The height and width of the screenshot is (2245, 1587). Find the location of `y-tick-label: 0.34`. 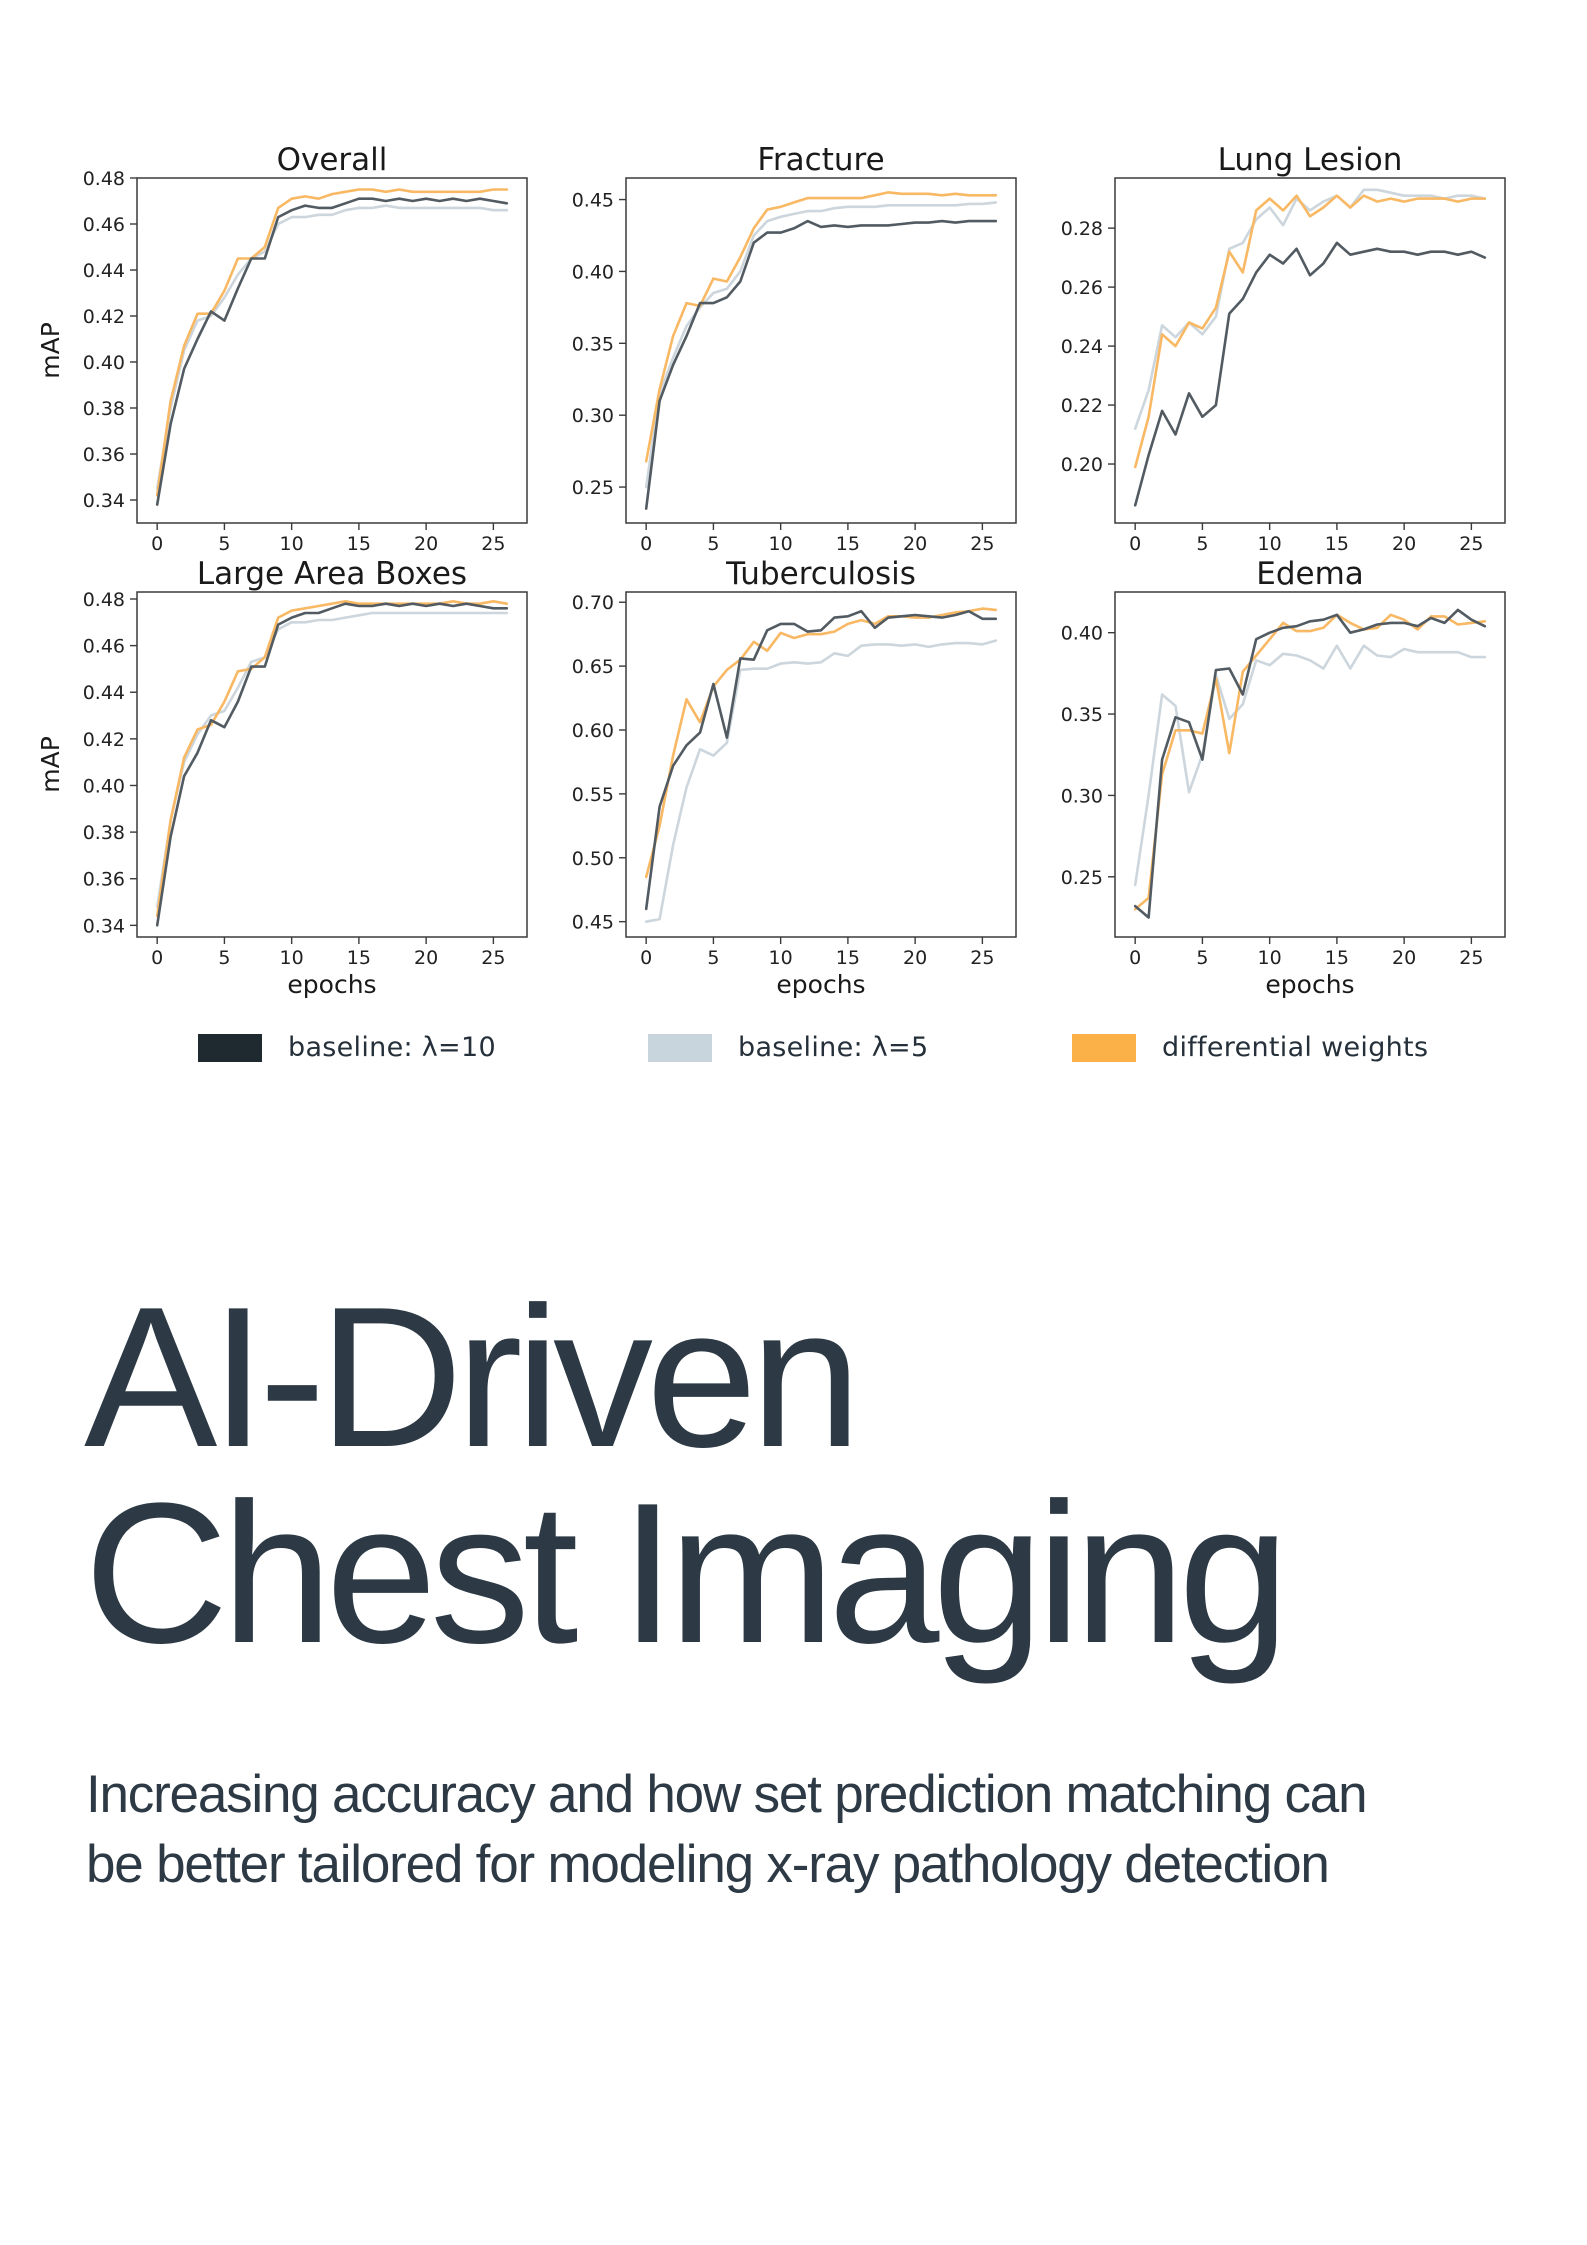

y-tick-label: 0.34 is located at coordinates (104, 501).